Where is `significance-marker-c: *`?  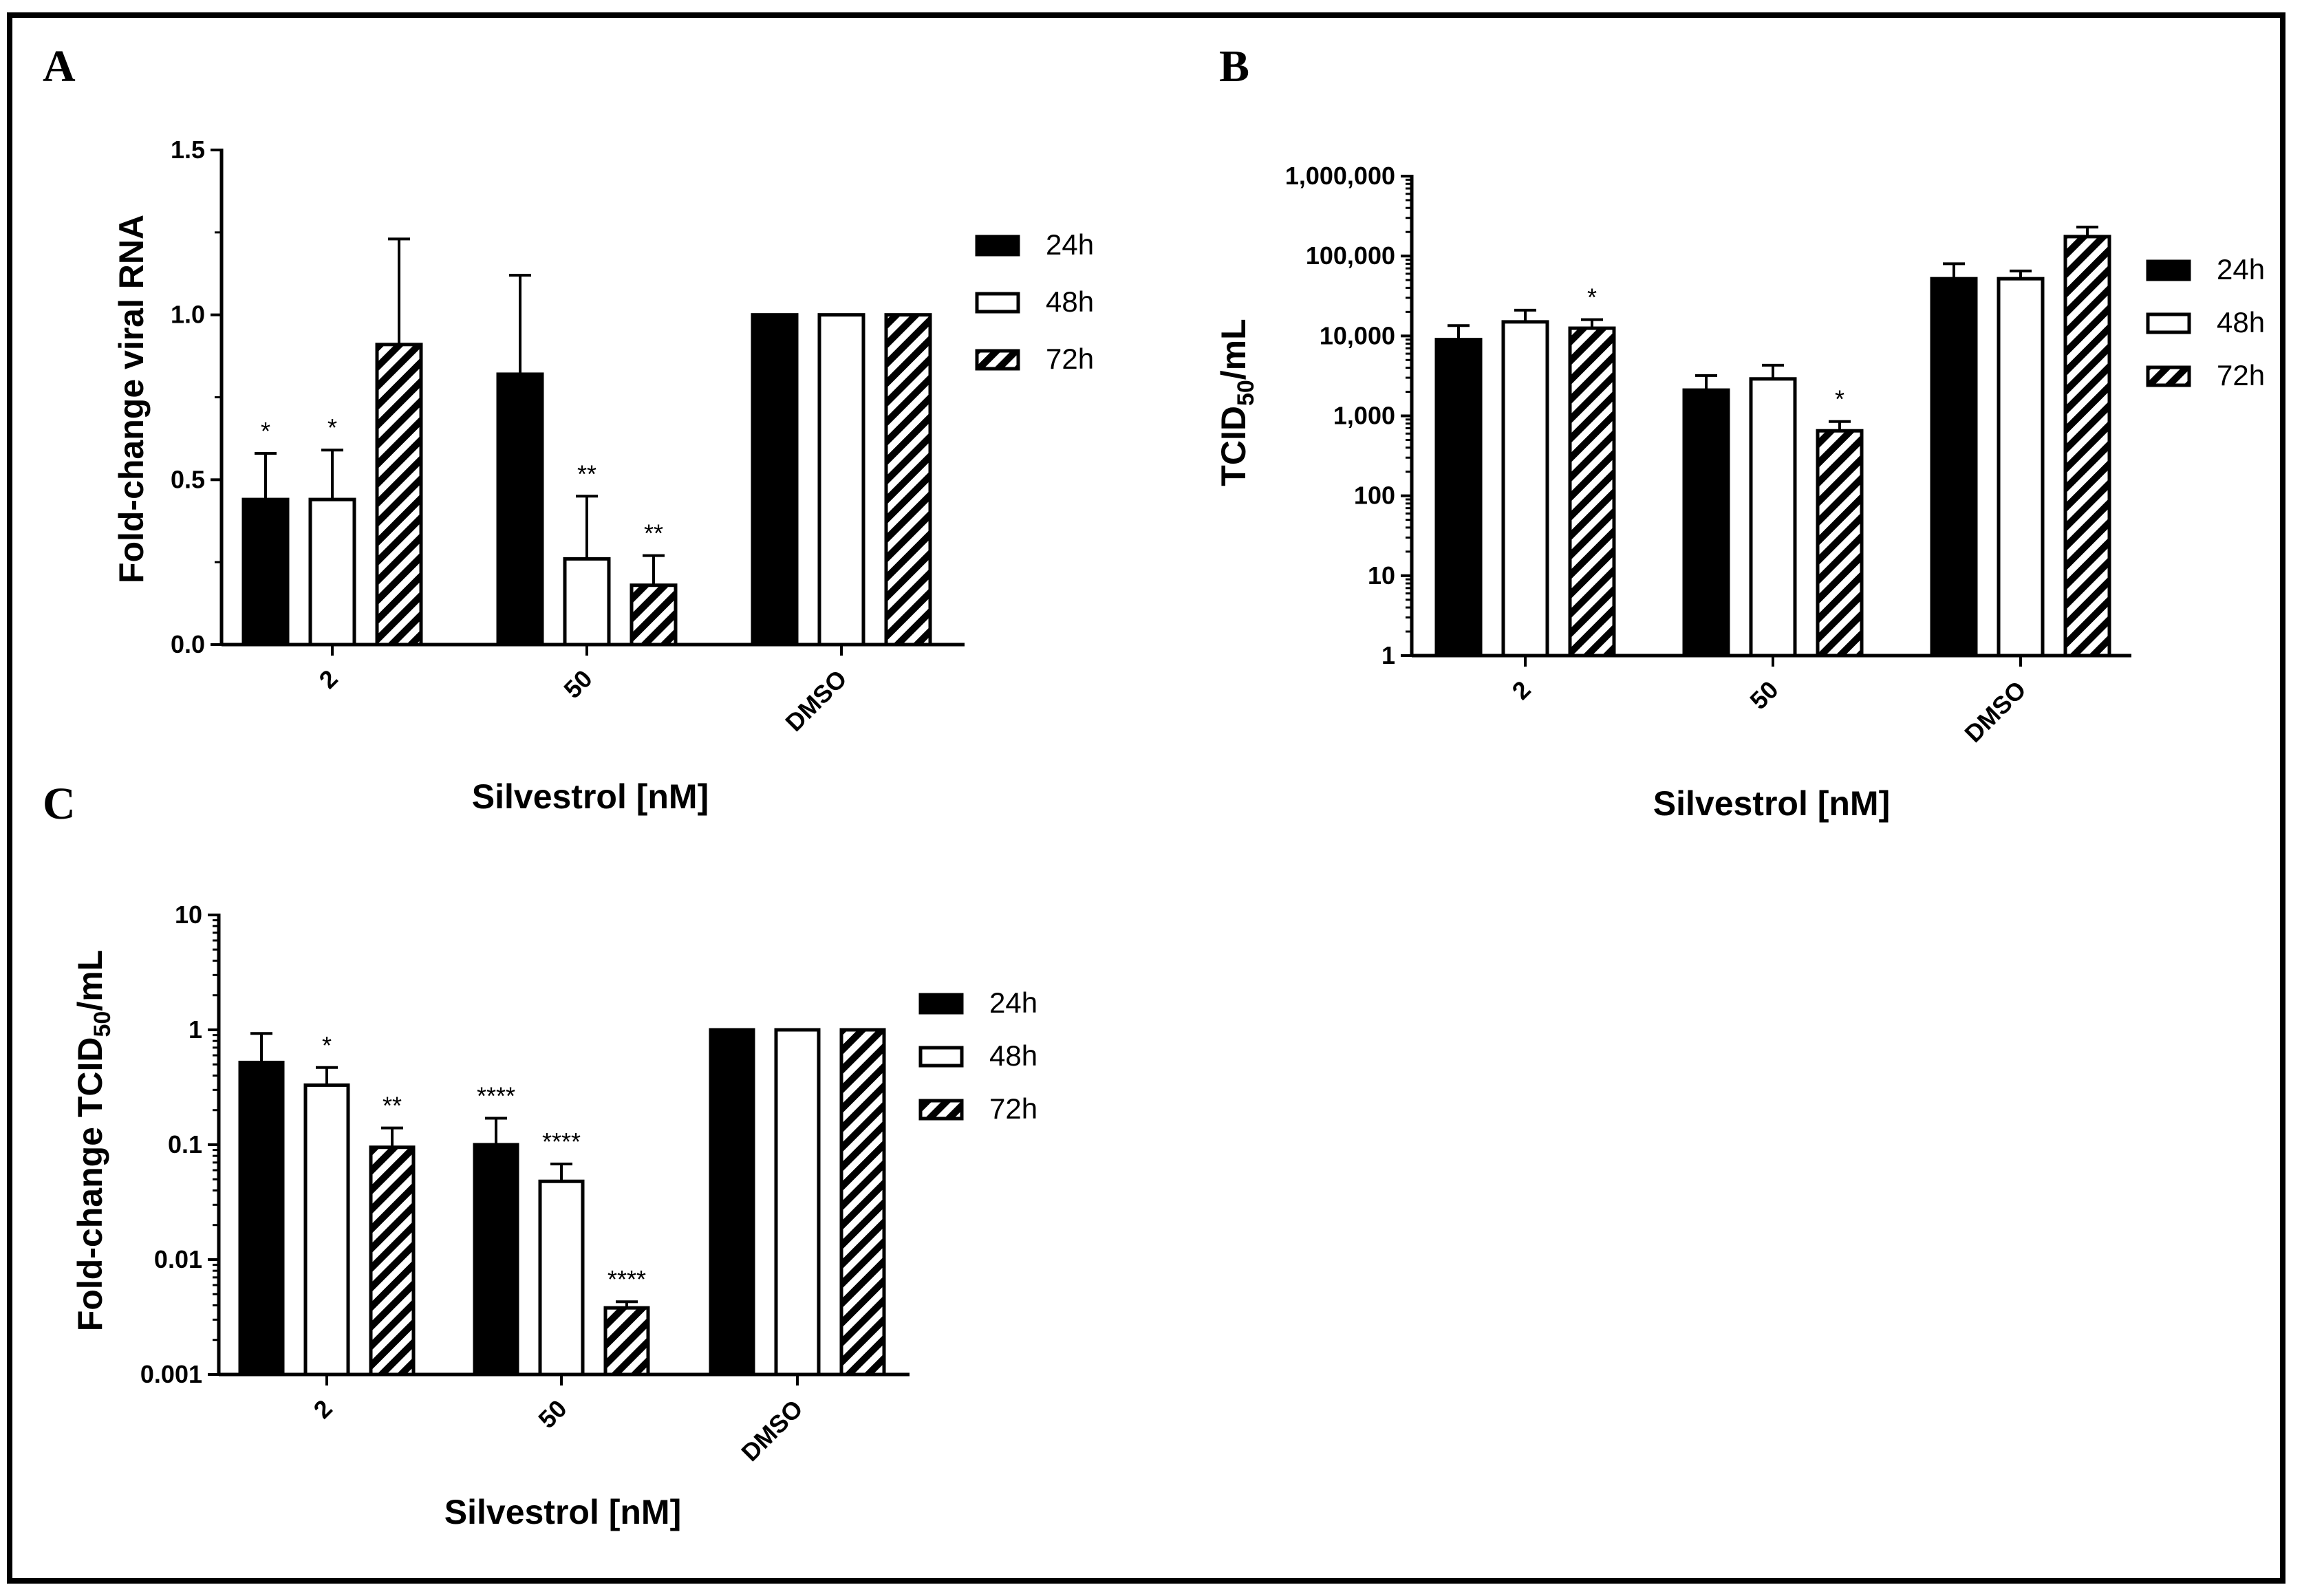 significance-marker-c: * is located at coordinates (327, 1045).